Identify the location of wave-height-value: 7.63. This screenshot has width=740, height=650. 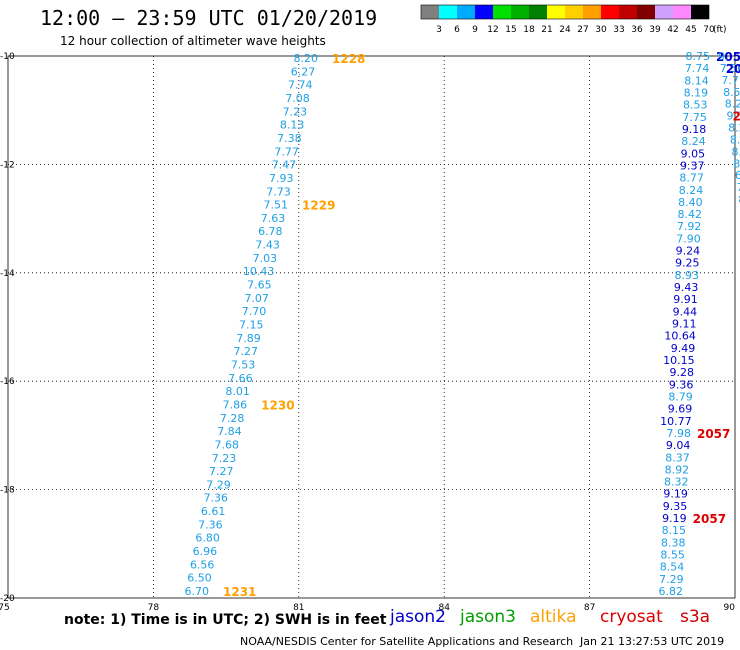
(273, 218).